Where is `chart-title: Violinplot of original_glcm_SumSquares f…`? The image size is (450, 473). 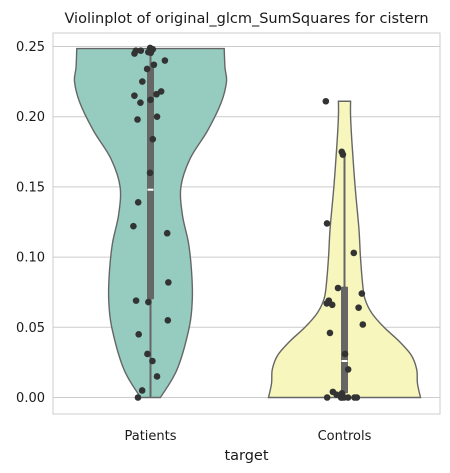
chart-title: Violinplot of original_glcm_SumSquares f… is located at coordinates (246, 19).